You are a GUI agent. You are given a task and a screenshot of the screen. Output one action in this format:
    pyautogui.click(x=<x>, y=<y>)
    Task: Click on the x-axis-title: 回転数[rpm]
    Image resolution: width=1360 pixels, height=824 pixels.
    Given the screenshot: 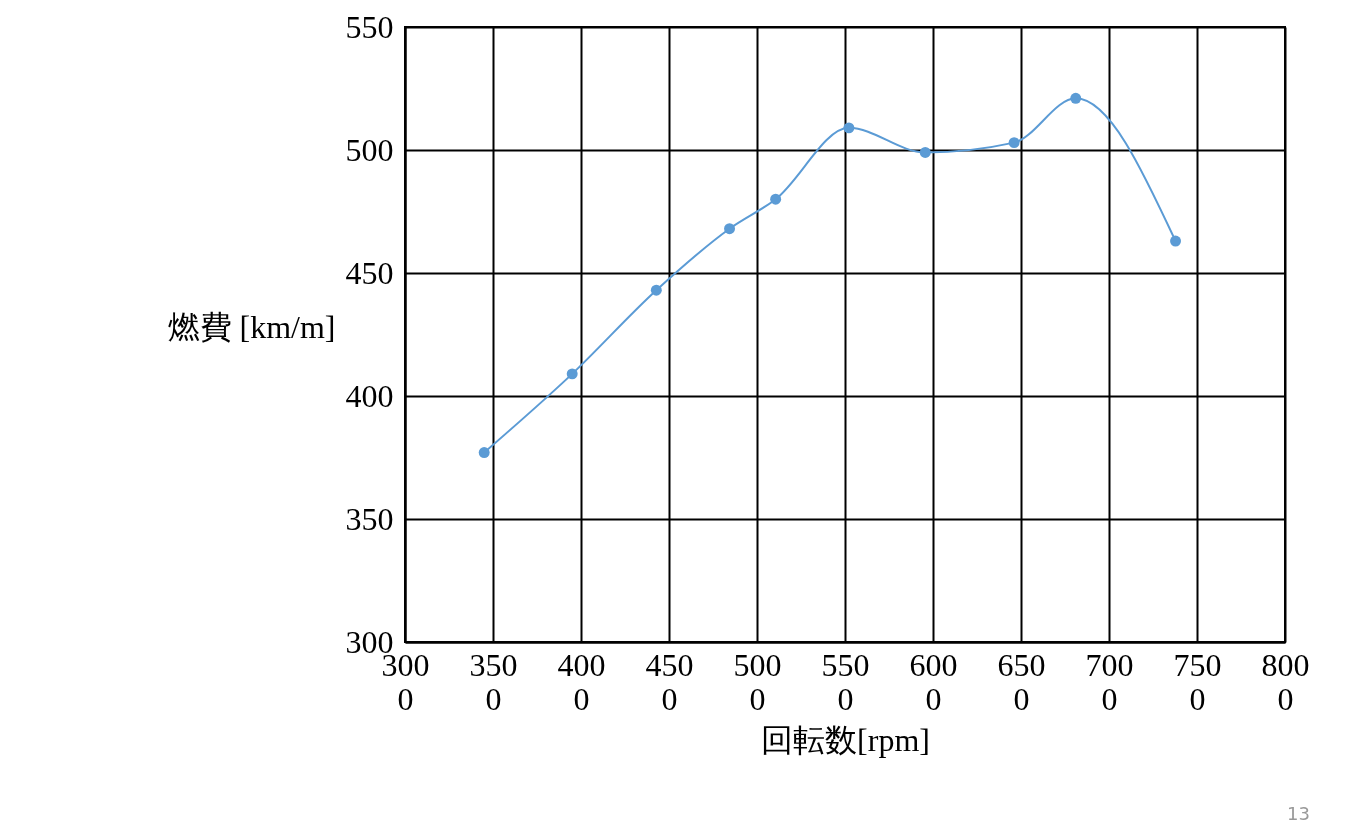 What is the action you would take?
    pyautogui.click(x=845, y=739)
    